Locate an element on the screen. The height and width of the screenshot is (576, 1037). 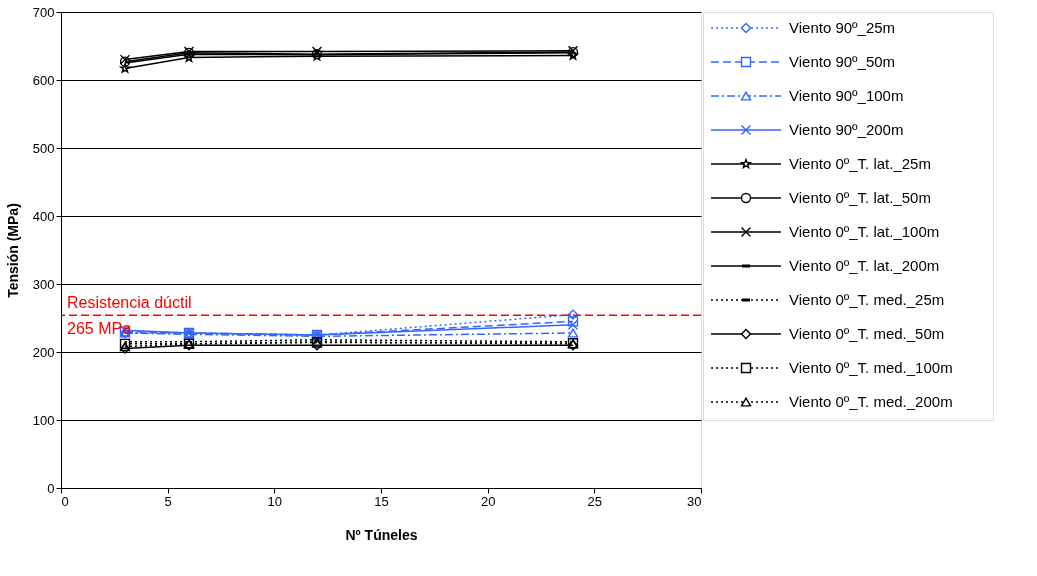
legend-label: Viento 0º_T. med._100m is located at coordinates (871, 367).